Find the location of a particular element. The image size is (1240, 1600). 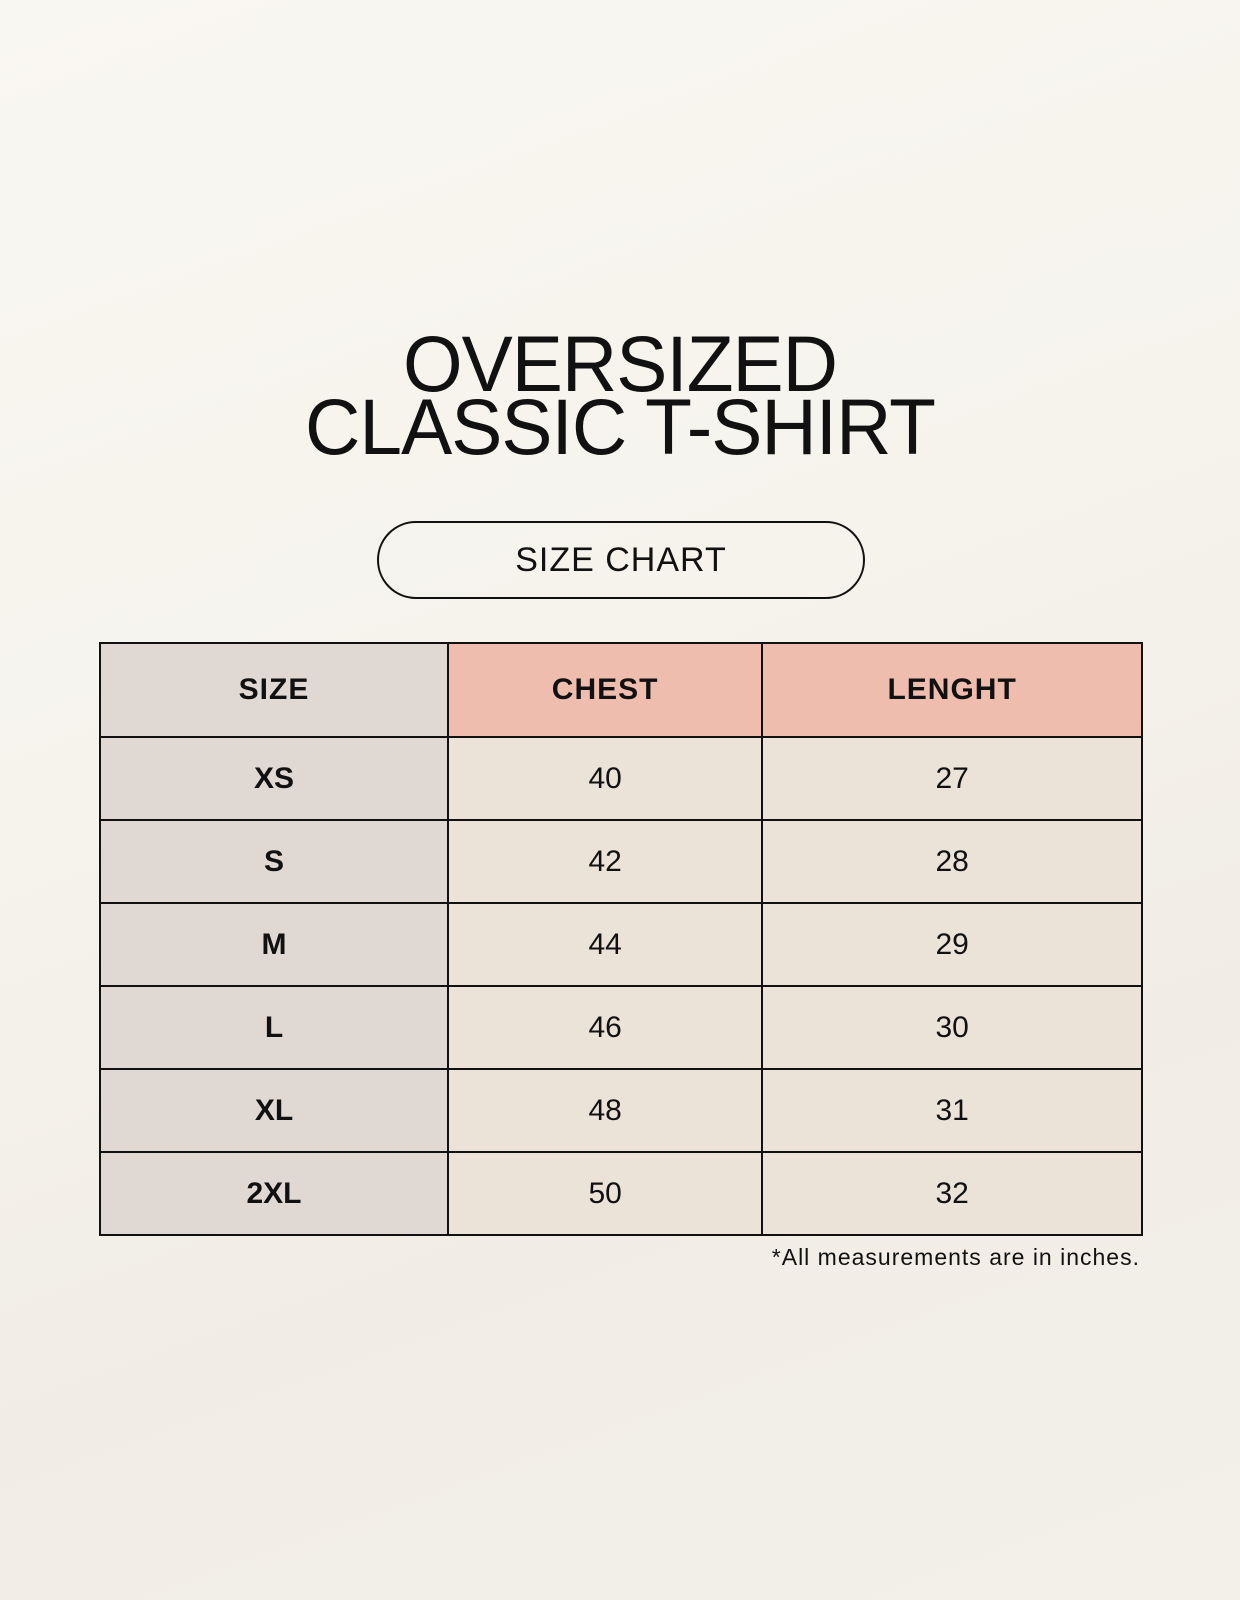

header-length: LENGHT is located at coordinates (952, 690).